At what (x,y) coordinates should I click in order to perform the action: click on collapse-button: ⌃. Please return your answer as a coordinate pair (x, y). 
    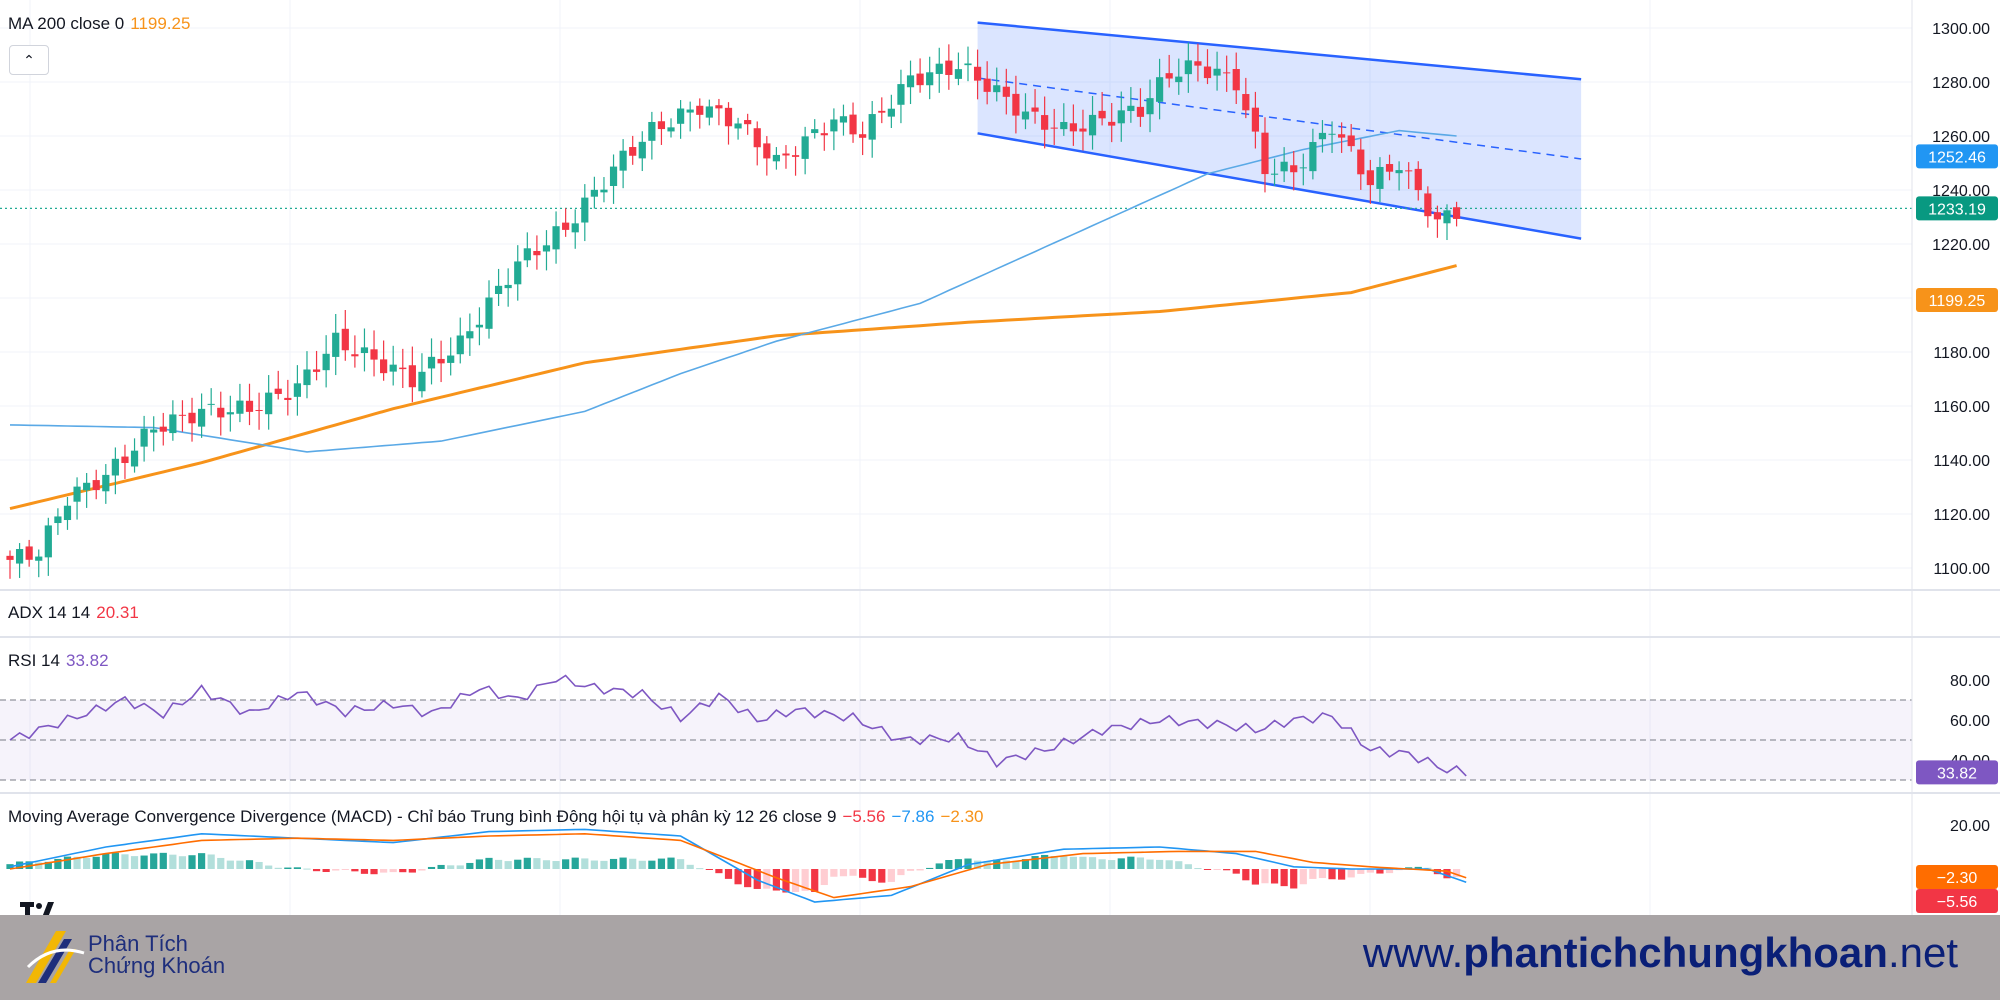
    Looking at the image, I should click on (29, 60).